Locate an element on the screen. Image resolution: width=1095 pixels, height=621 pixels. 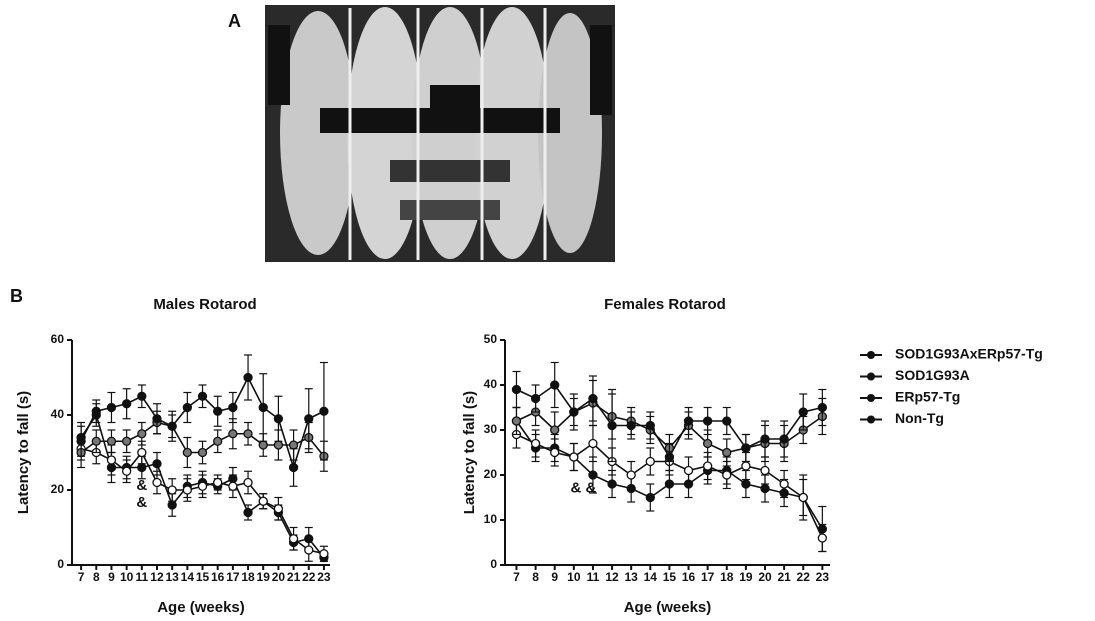
annotation: & & is located at coordinates (583, 487).